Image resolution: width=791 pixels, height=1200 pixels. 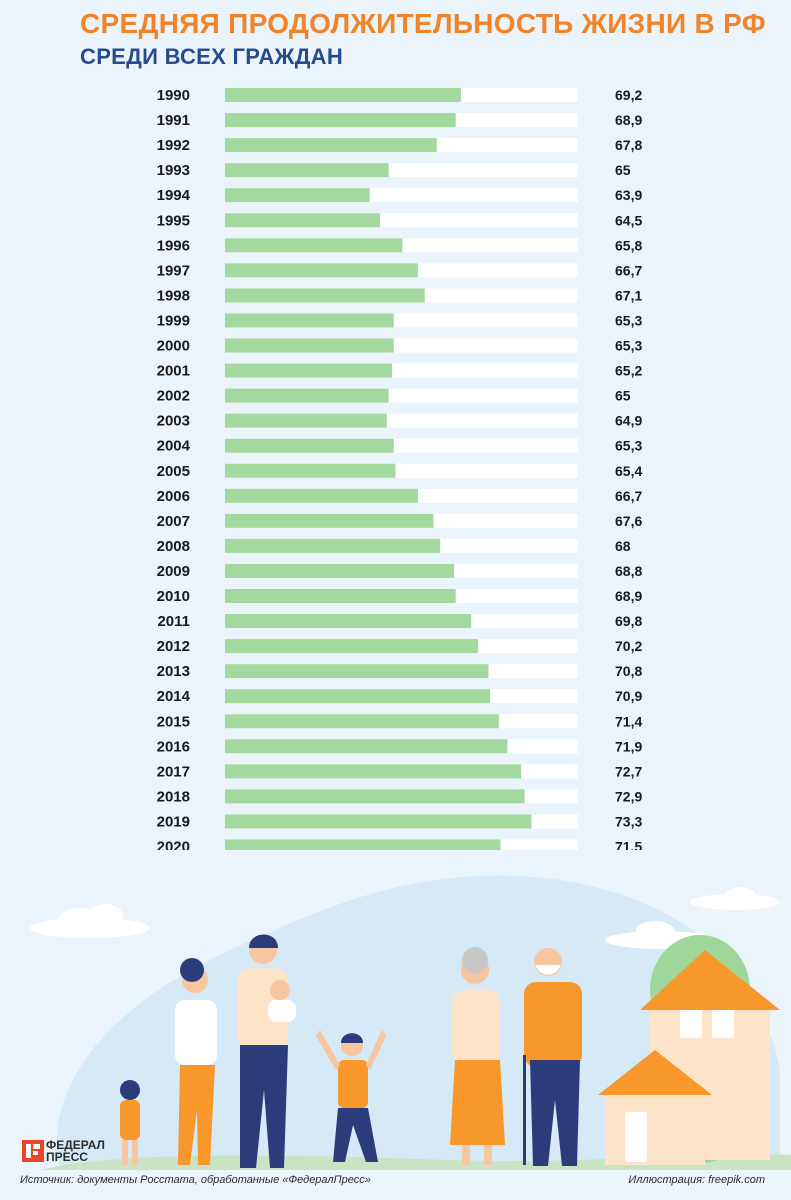 I want to click on value-label: 69,2, so click(x=628, y=95).